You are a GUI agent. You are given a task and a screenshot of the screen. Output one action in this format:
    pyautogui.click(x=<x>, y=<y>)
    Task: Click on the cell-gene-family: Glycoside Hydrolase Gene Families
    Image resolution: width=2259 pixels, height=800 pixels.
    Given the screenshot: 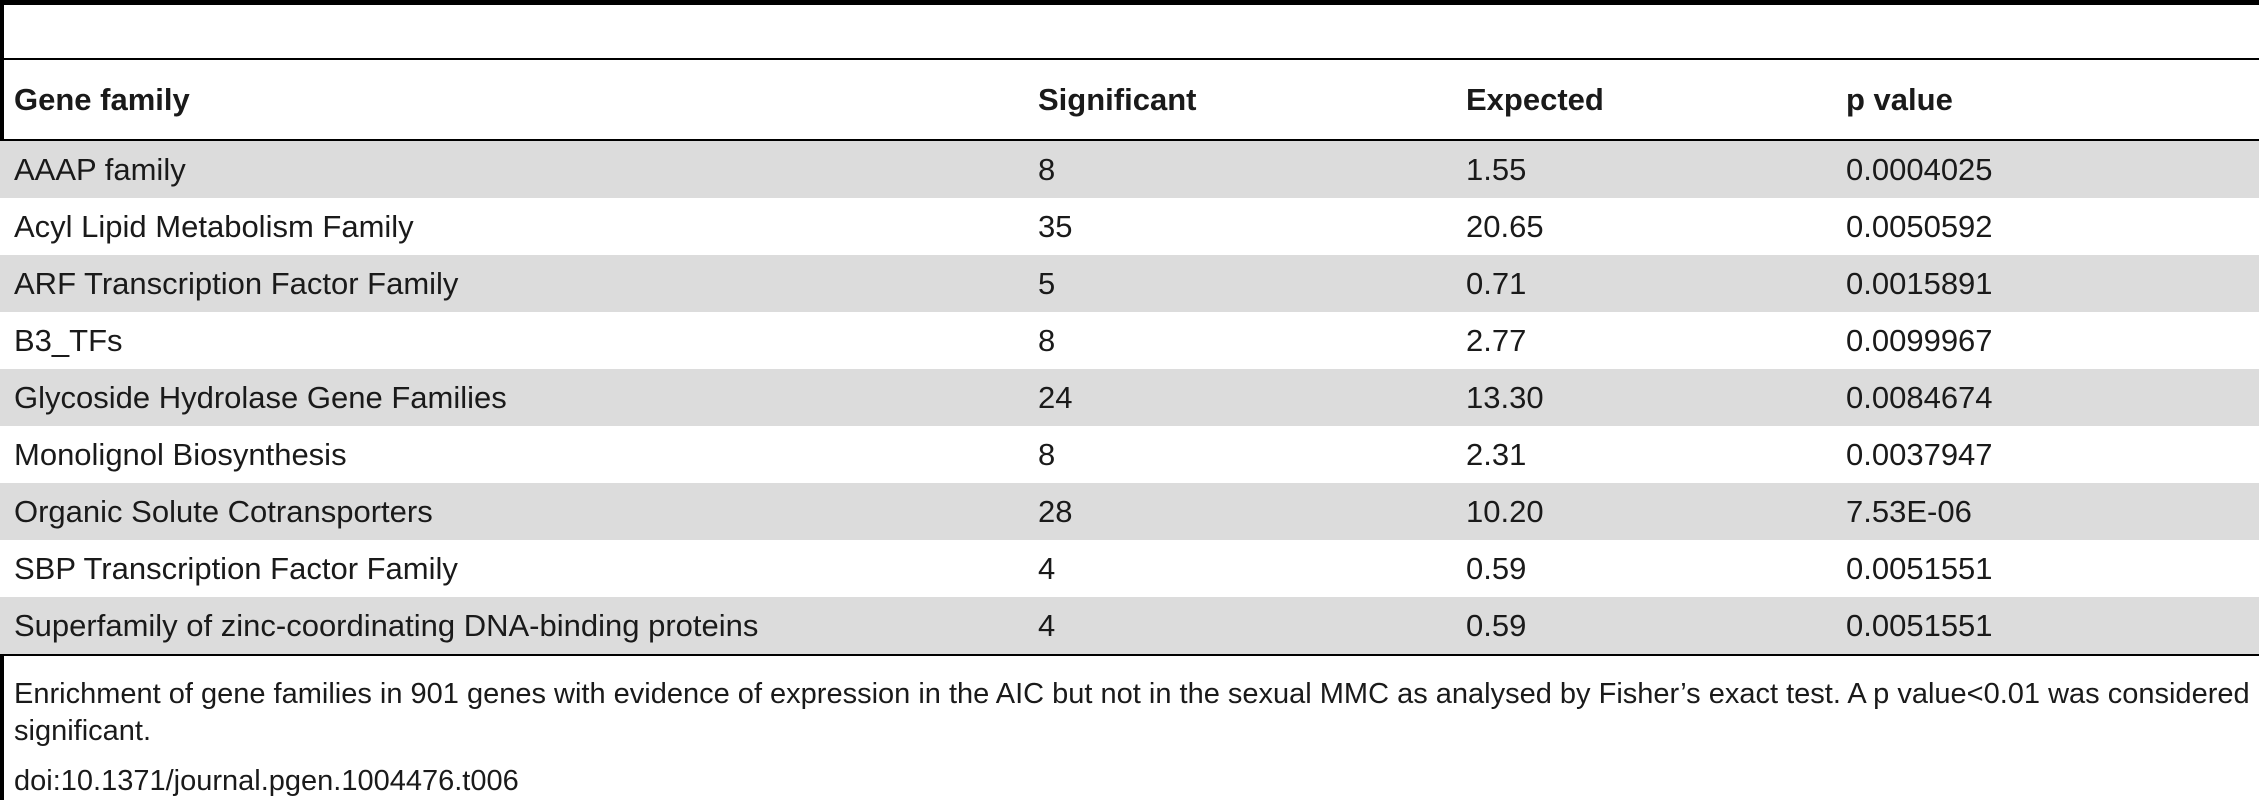 What is the action you would take?
    pyautogui.click(x=512, y=397)
    